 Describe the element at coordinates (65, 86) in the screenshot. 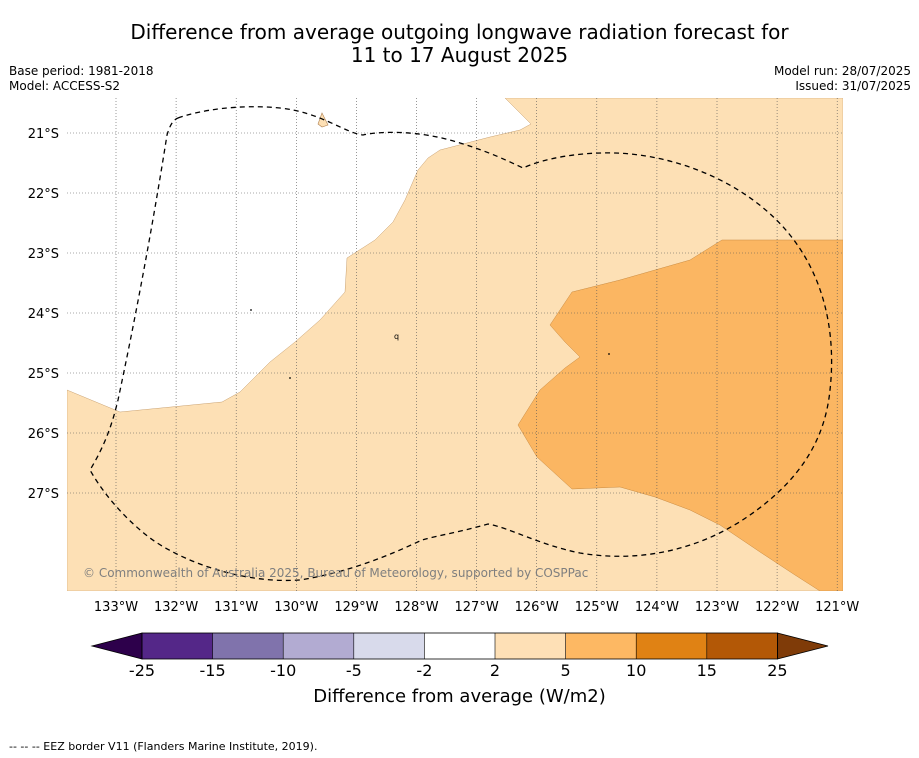

I see `model-name: Model: ACCESS-S2` at that location.